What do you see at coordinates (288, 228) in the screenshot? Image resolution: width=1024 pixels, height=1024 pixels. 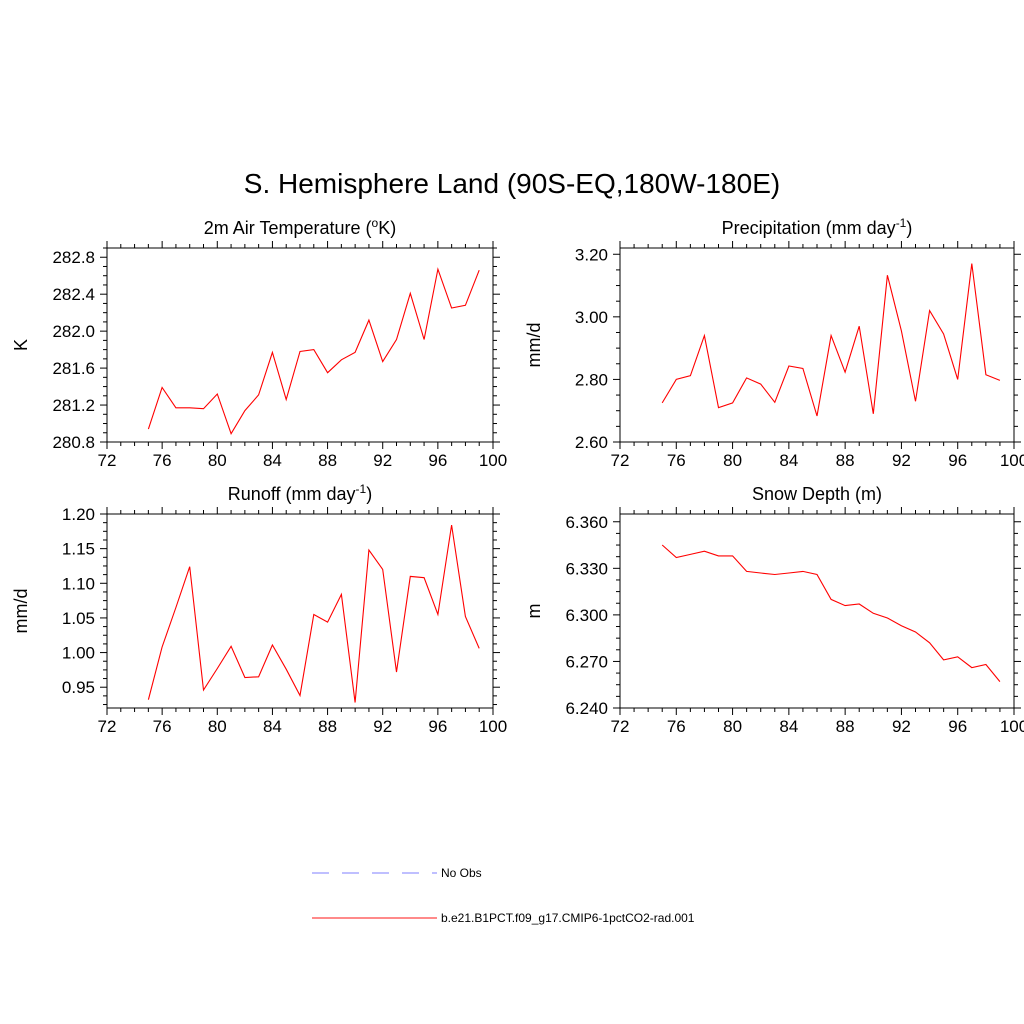 I see `panel-title-main: 2m Air Temperature (` at bounding box center [288, 228].